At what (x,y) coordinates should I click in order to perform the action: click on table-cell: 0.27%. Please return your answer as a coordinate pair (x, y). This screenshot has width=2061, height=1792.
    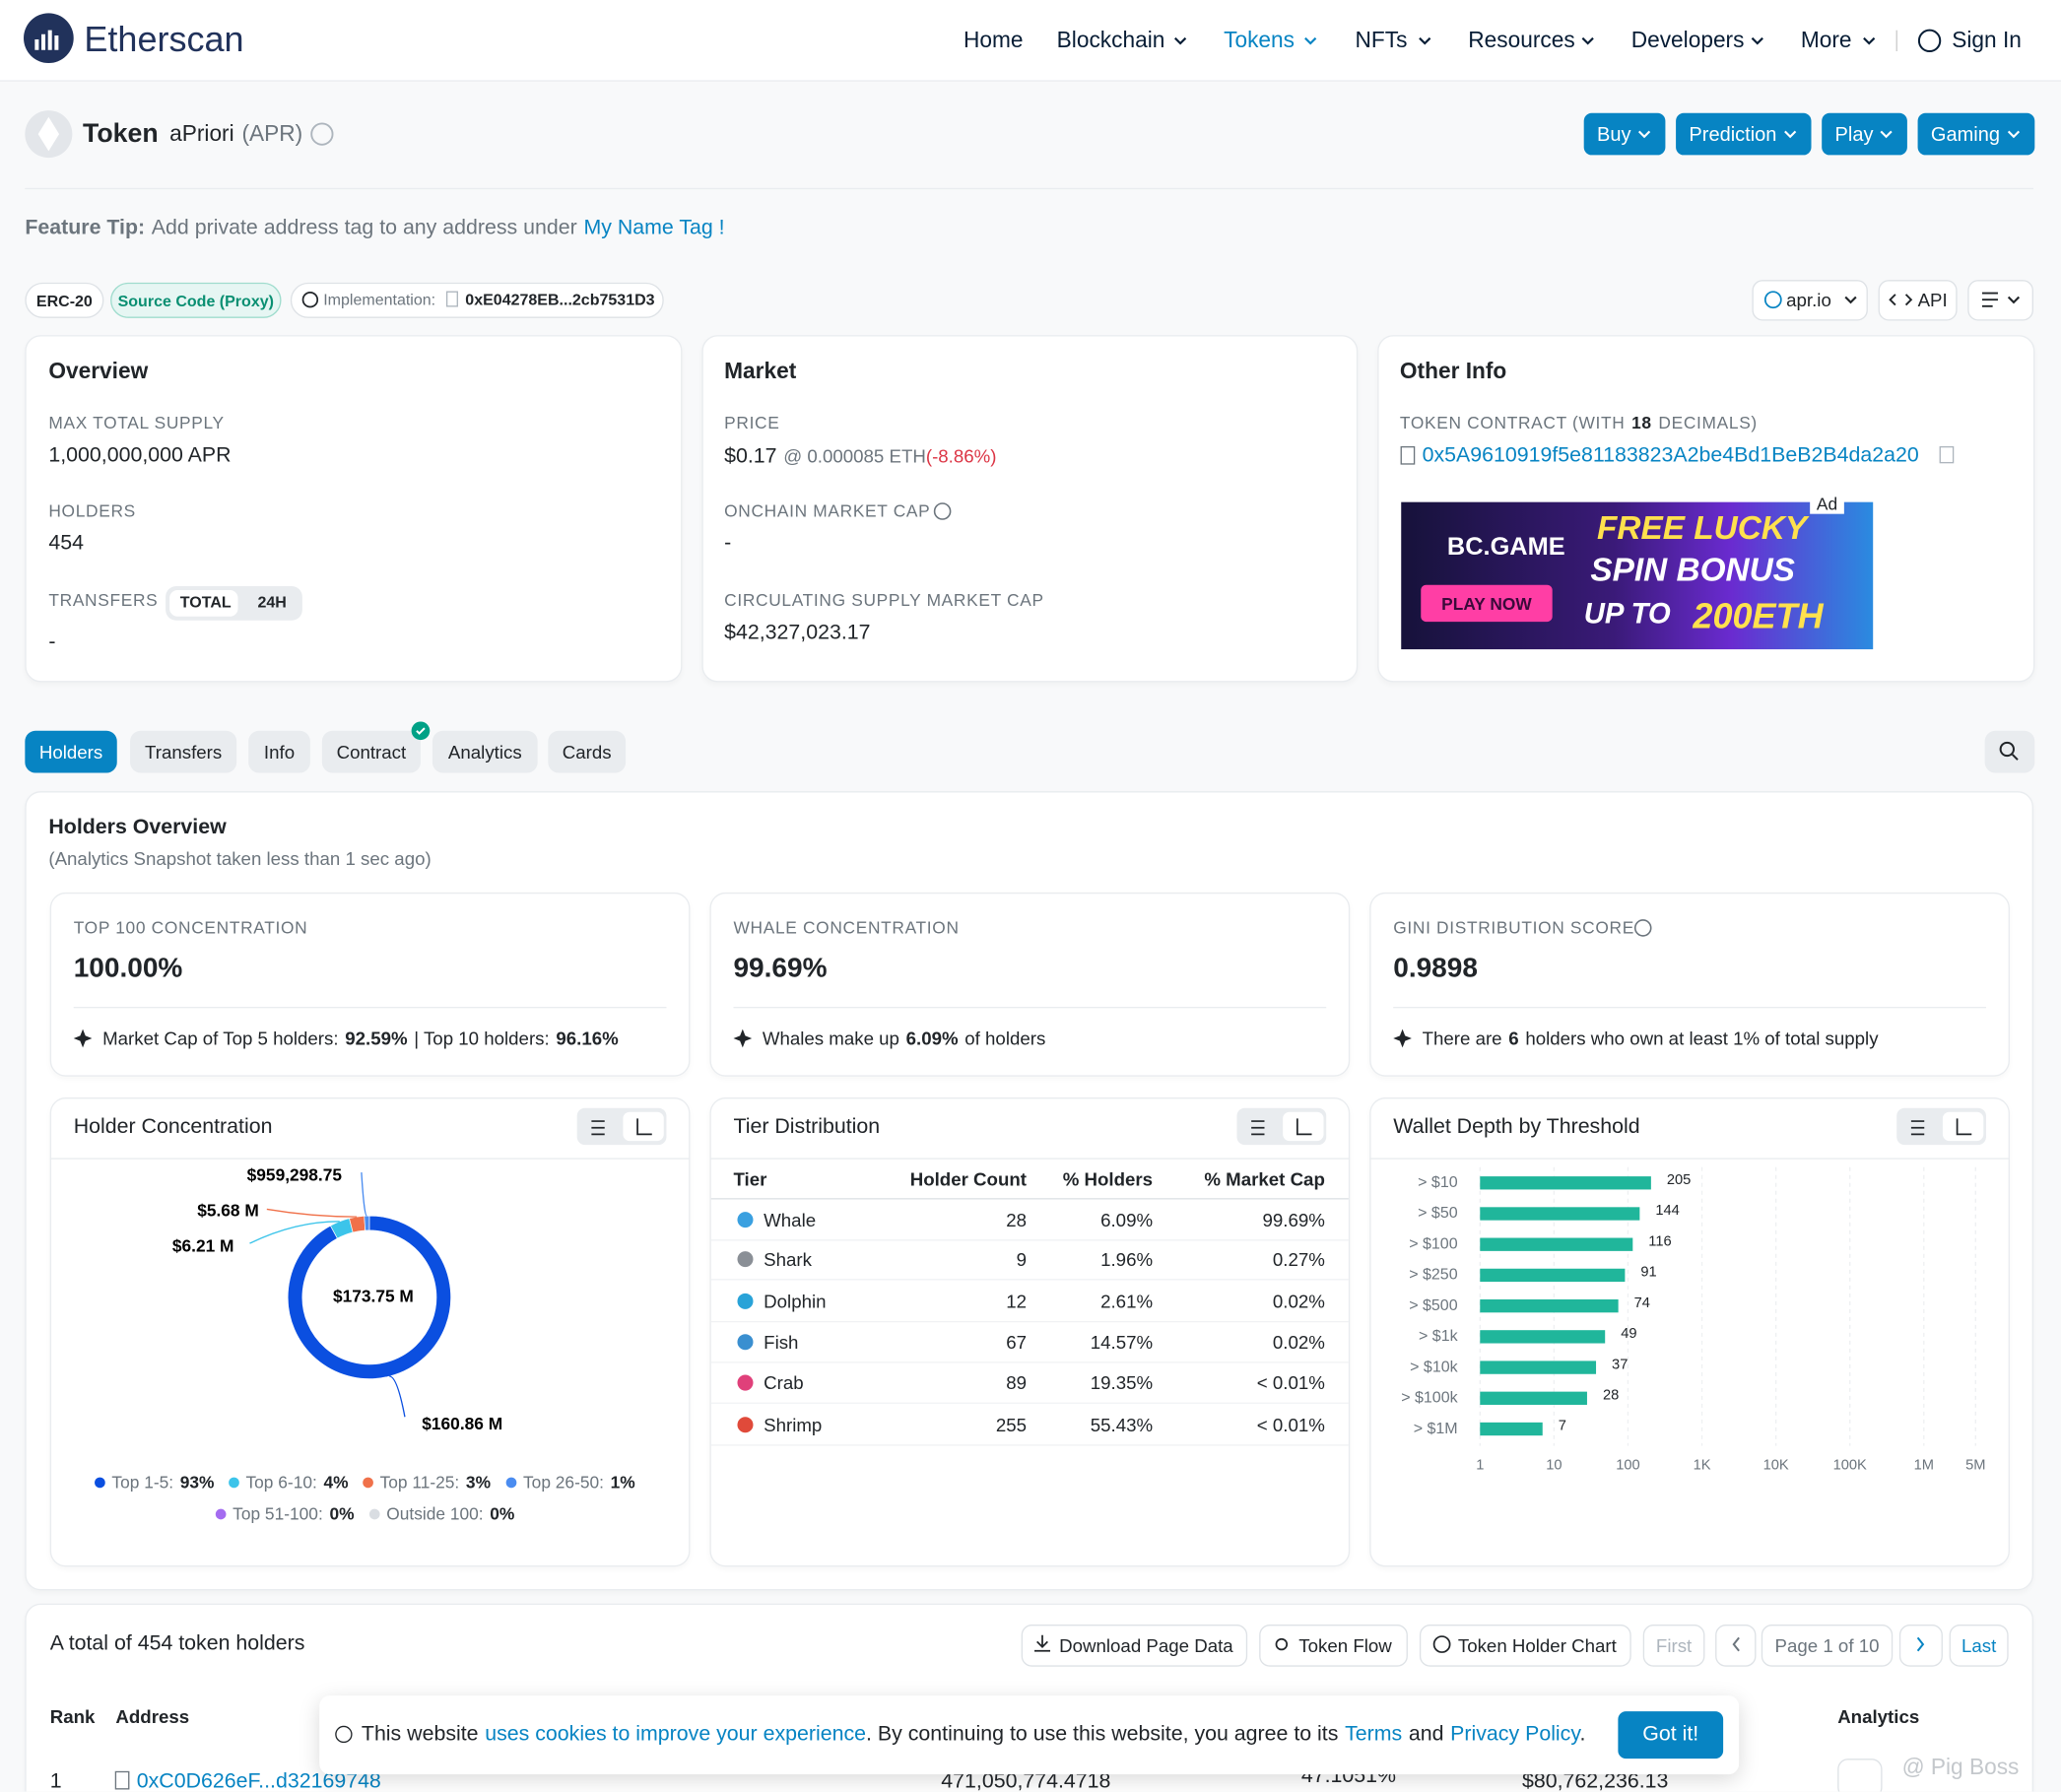
    Looking at the image, I should click on (1298, 1259).